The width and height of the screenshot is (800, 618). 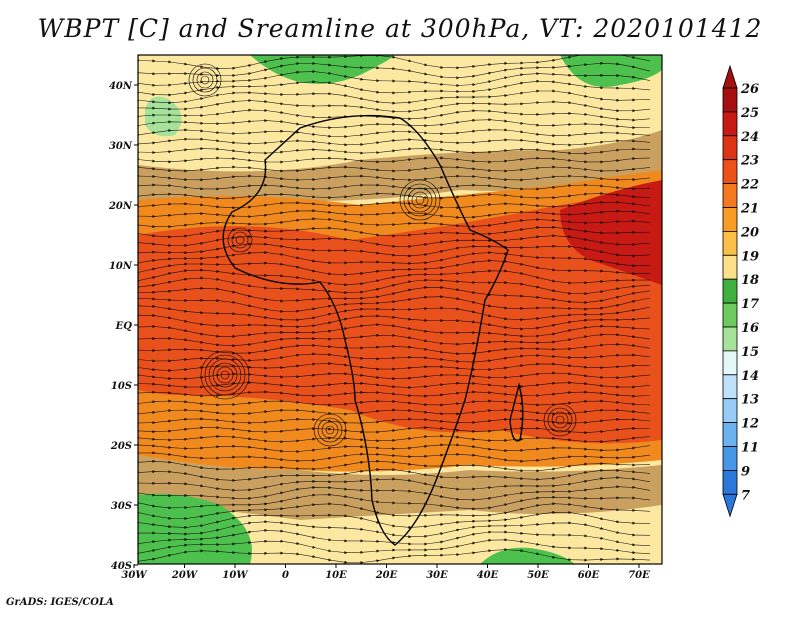 I want to click on longitude-axis: 30W 20W 10W 0 10E 20E 30E 40E 50E 60E 70E, so click(x=385, y=572).